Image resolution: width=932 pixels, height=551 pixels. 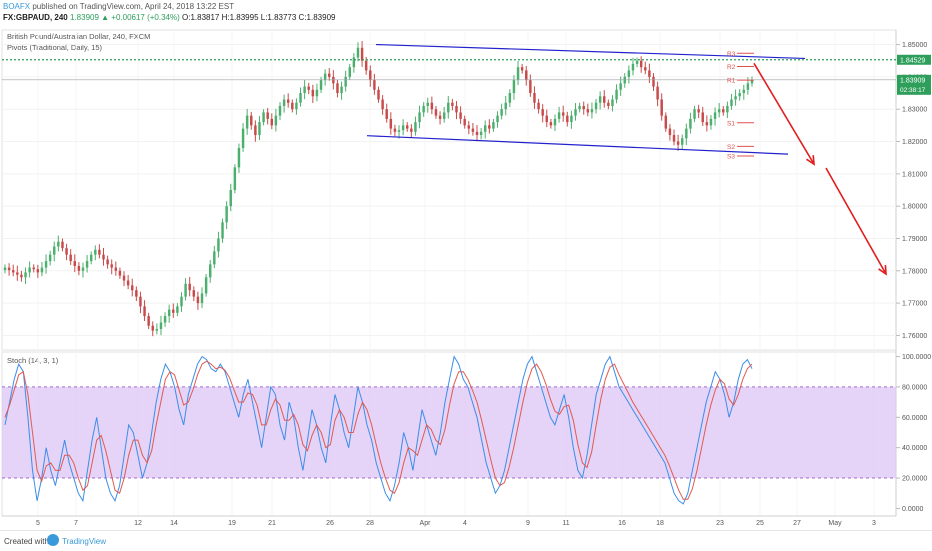 What do you see at coordinates (17, 6) in the screenshot?
I see `author-link: BOAFX` at bounding box center [17, 6].